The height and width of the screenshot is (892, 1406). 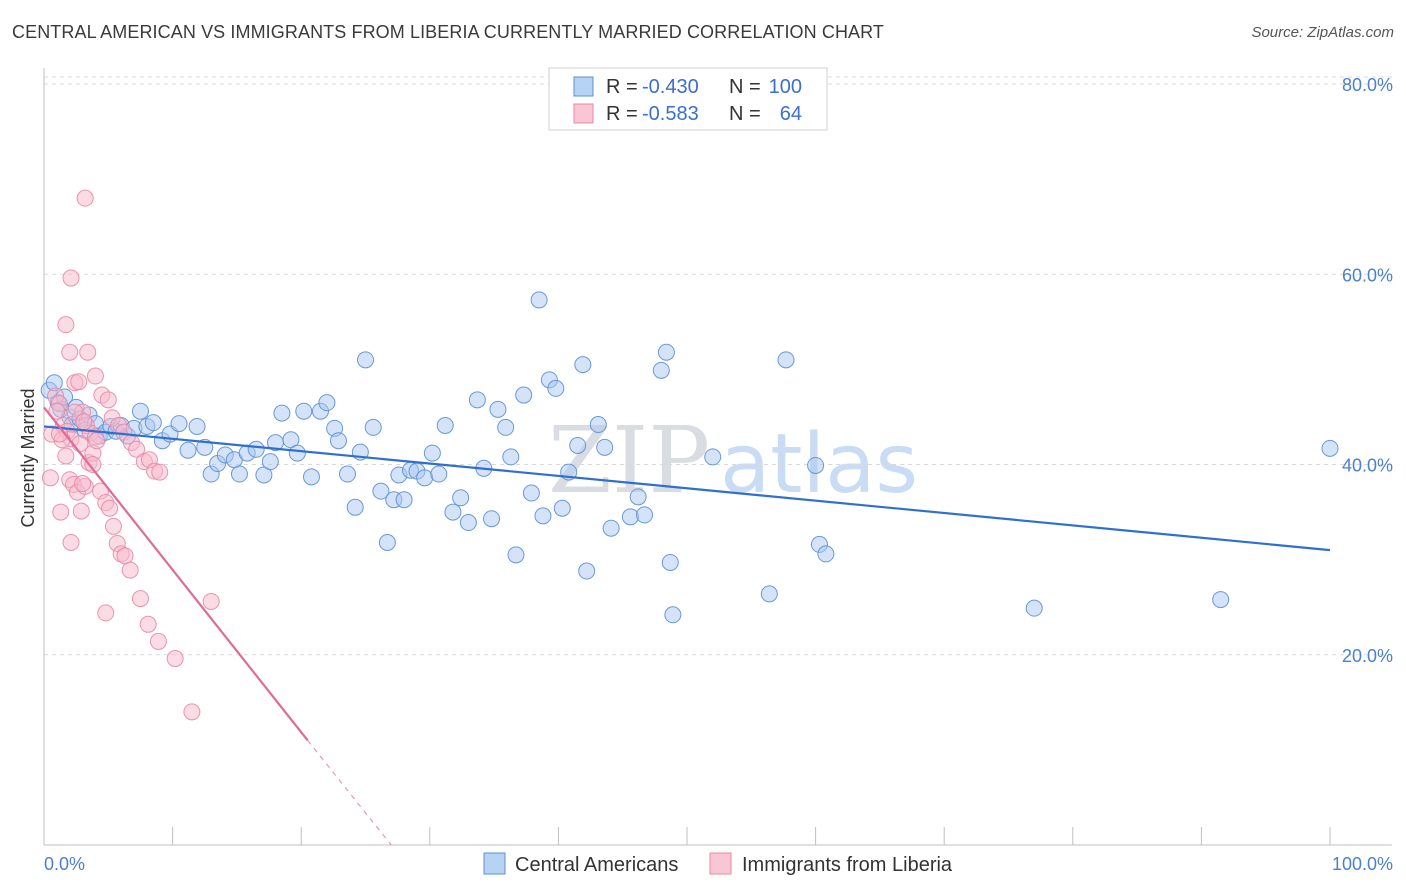 What do you see at coordinates (583, 113) in the screenshot?
I see `legend-swatch-pink` at bounding box center [583, 113].